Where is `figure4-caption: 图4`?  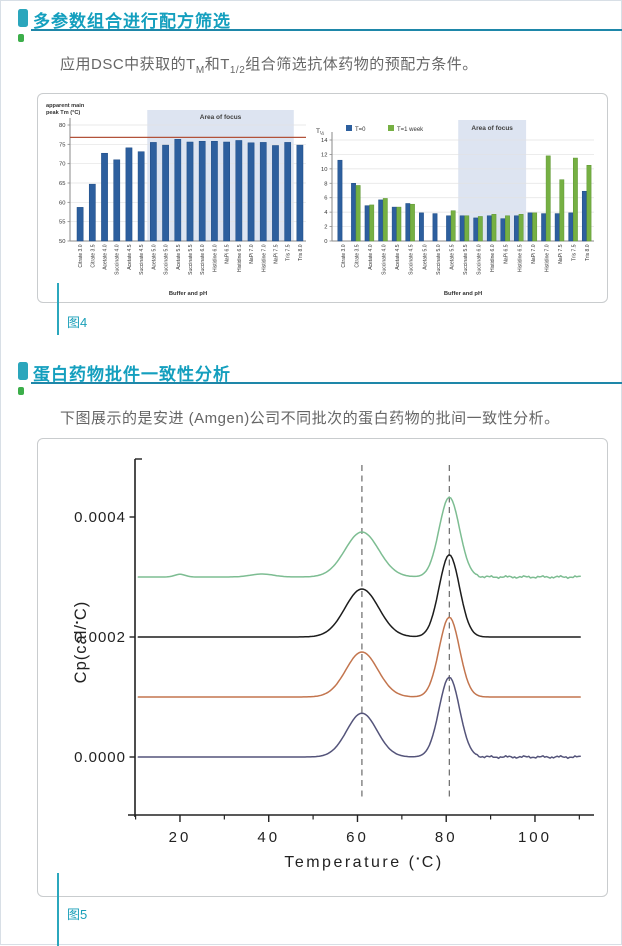
figure4-caption: 图4 is located at coordinates (77, 322).